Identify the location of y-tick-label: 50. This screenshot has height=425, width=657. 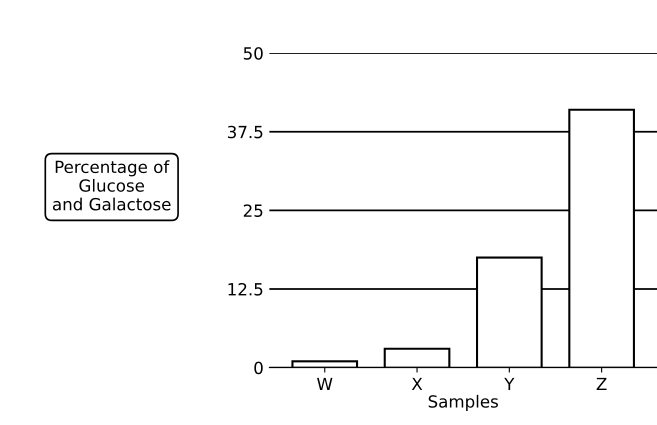
(253, 53).